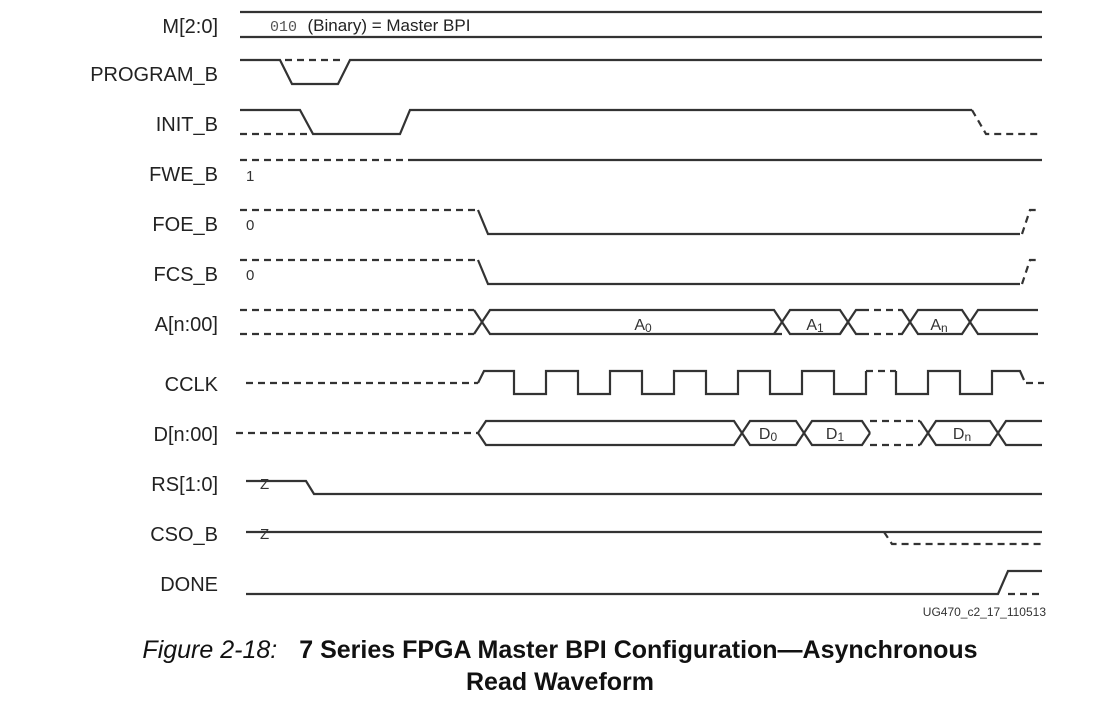 The image size is (1120, 711). What do you see at coordinates (264, 534) in the screenshot?
I see `cso-value: Z` at bounding box center [264, 534].